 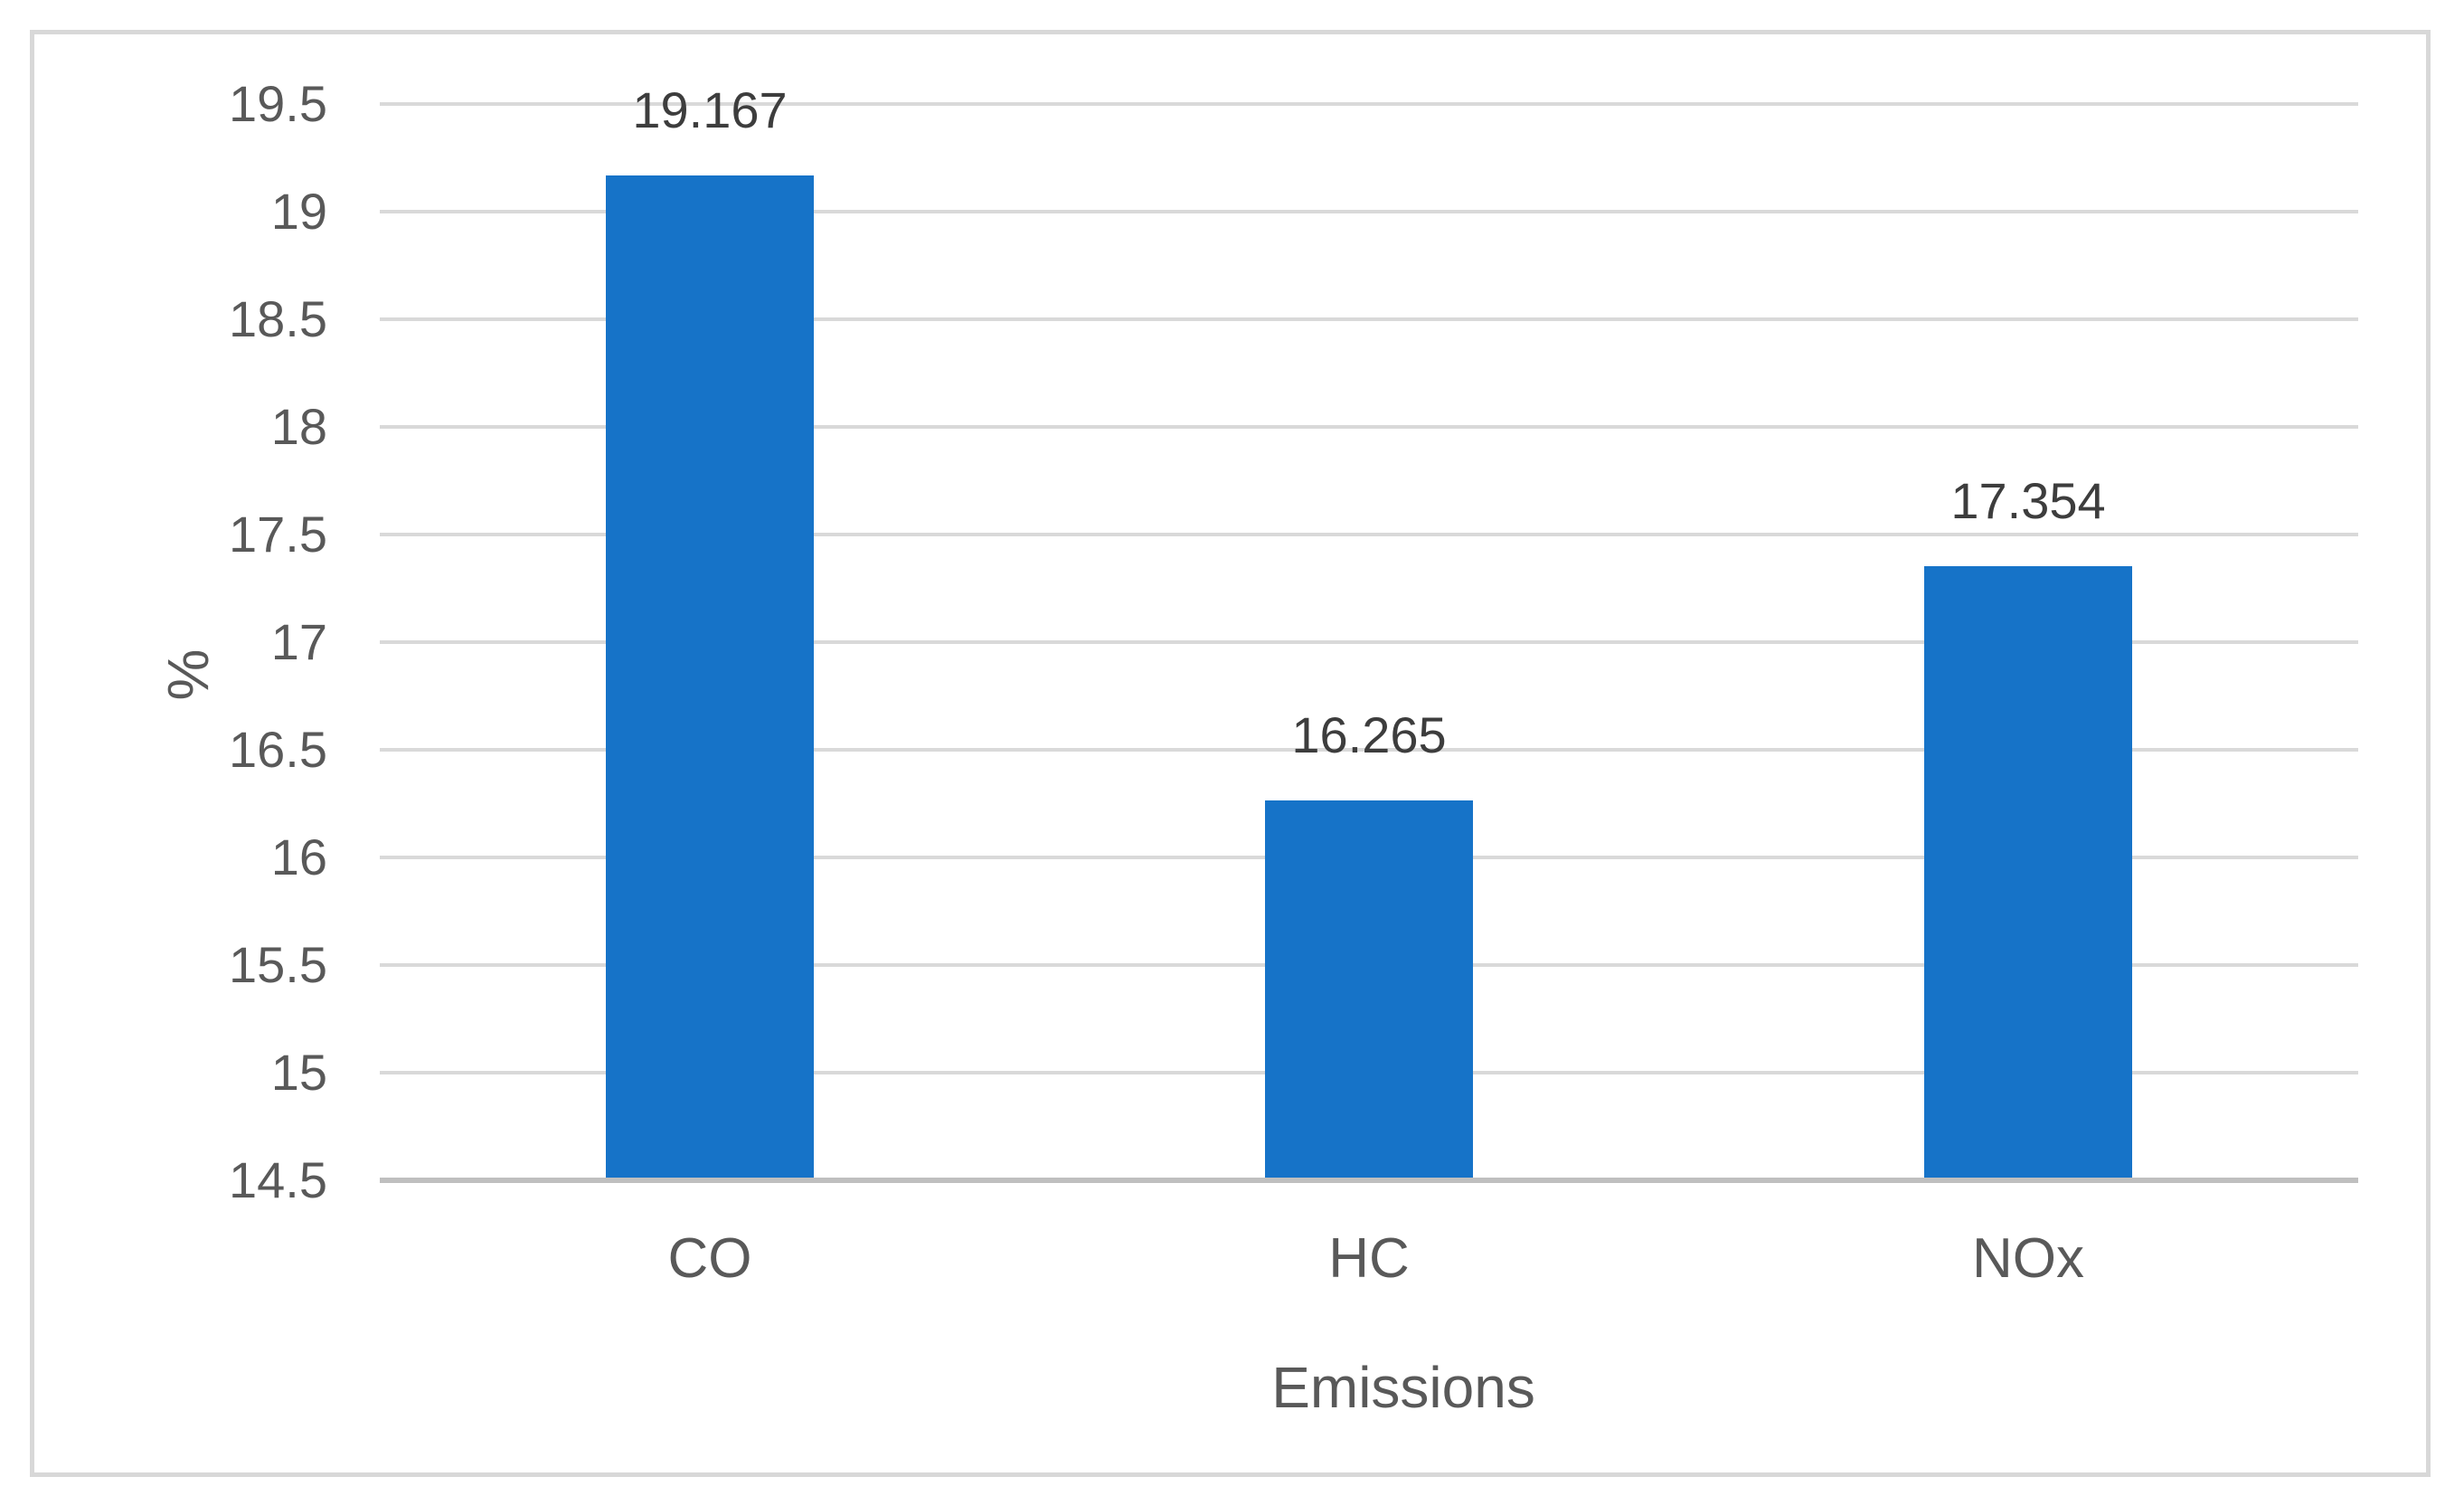 I want to click on y-tick-label: 15.5, so click(x=278, y=964).